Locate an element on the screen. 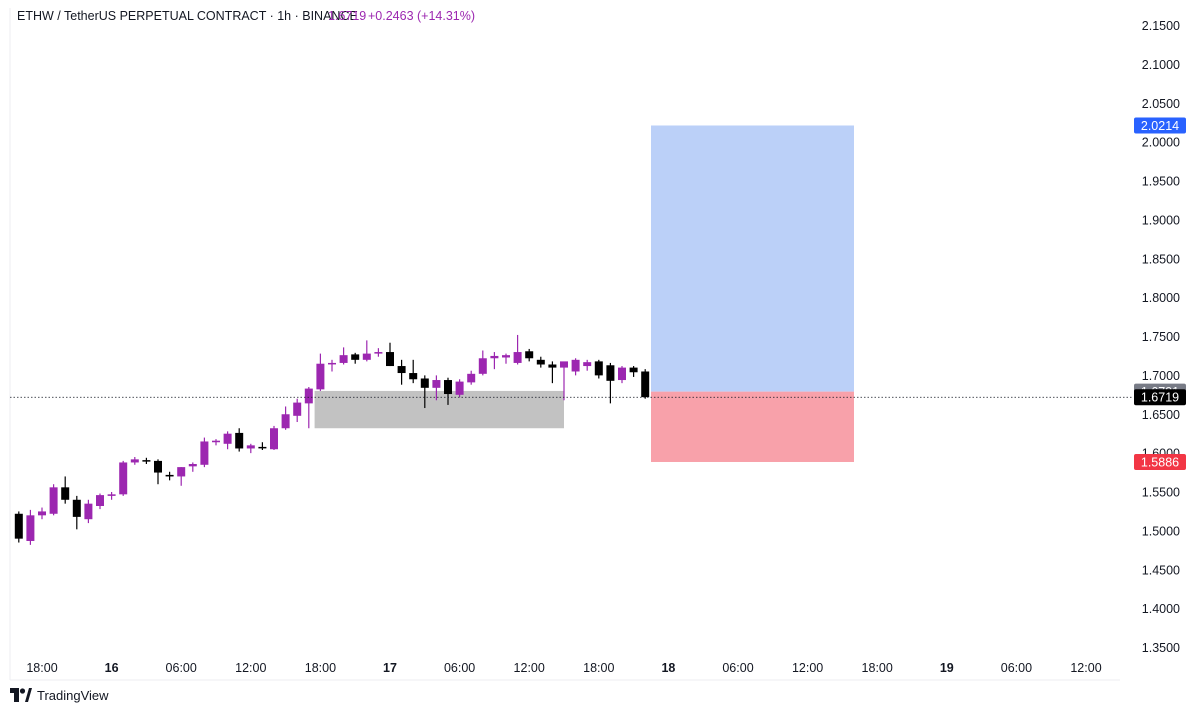 The width and height of the screenshot is (1199, 713). time-tick-label: 19 is located at coordinates (947, 668).